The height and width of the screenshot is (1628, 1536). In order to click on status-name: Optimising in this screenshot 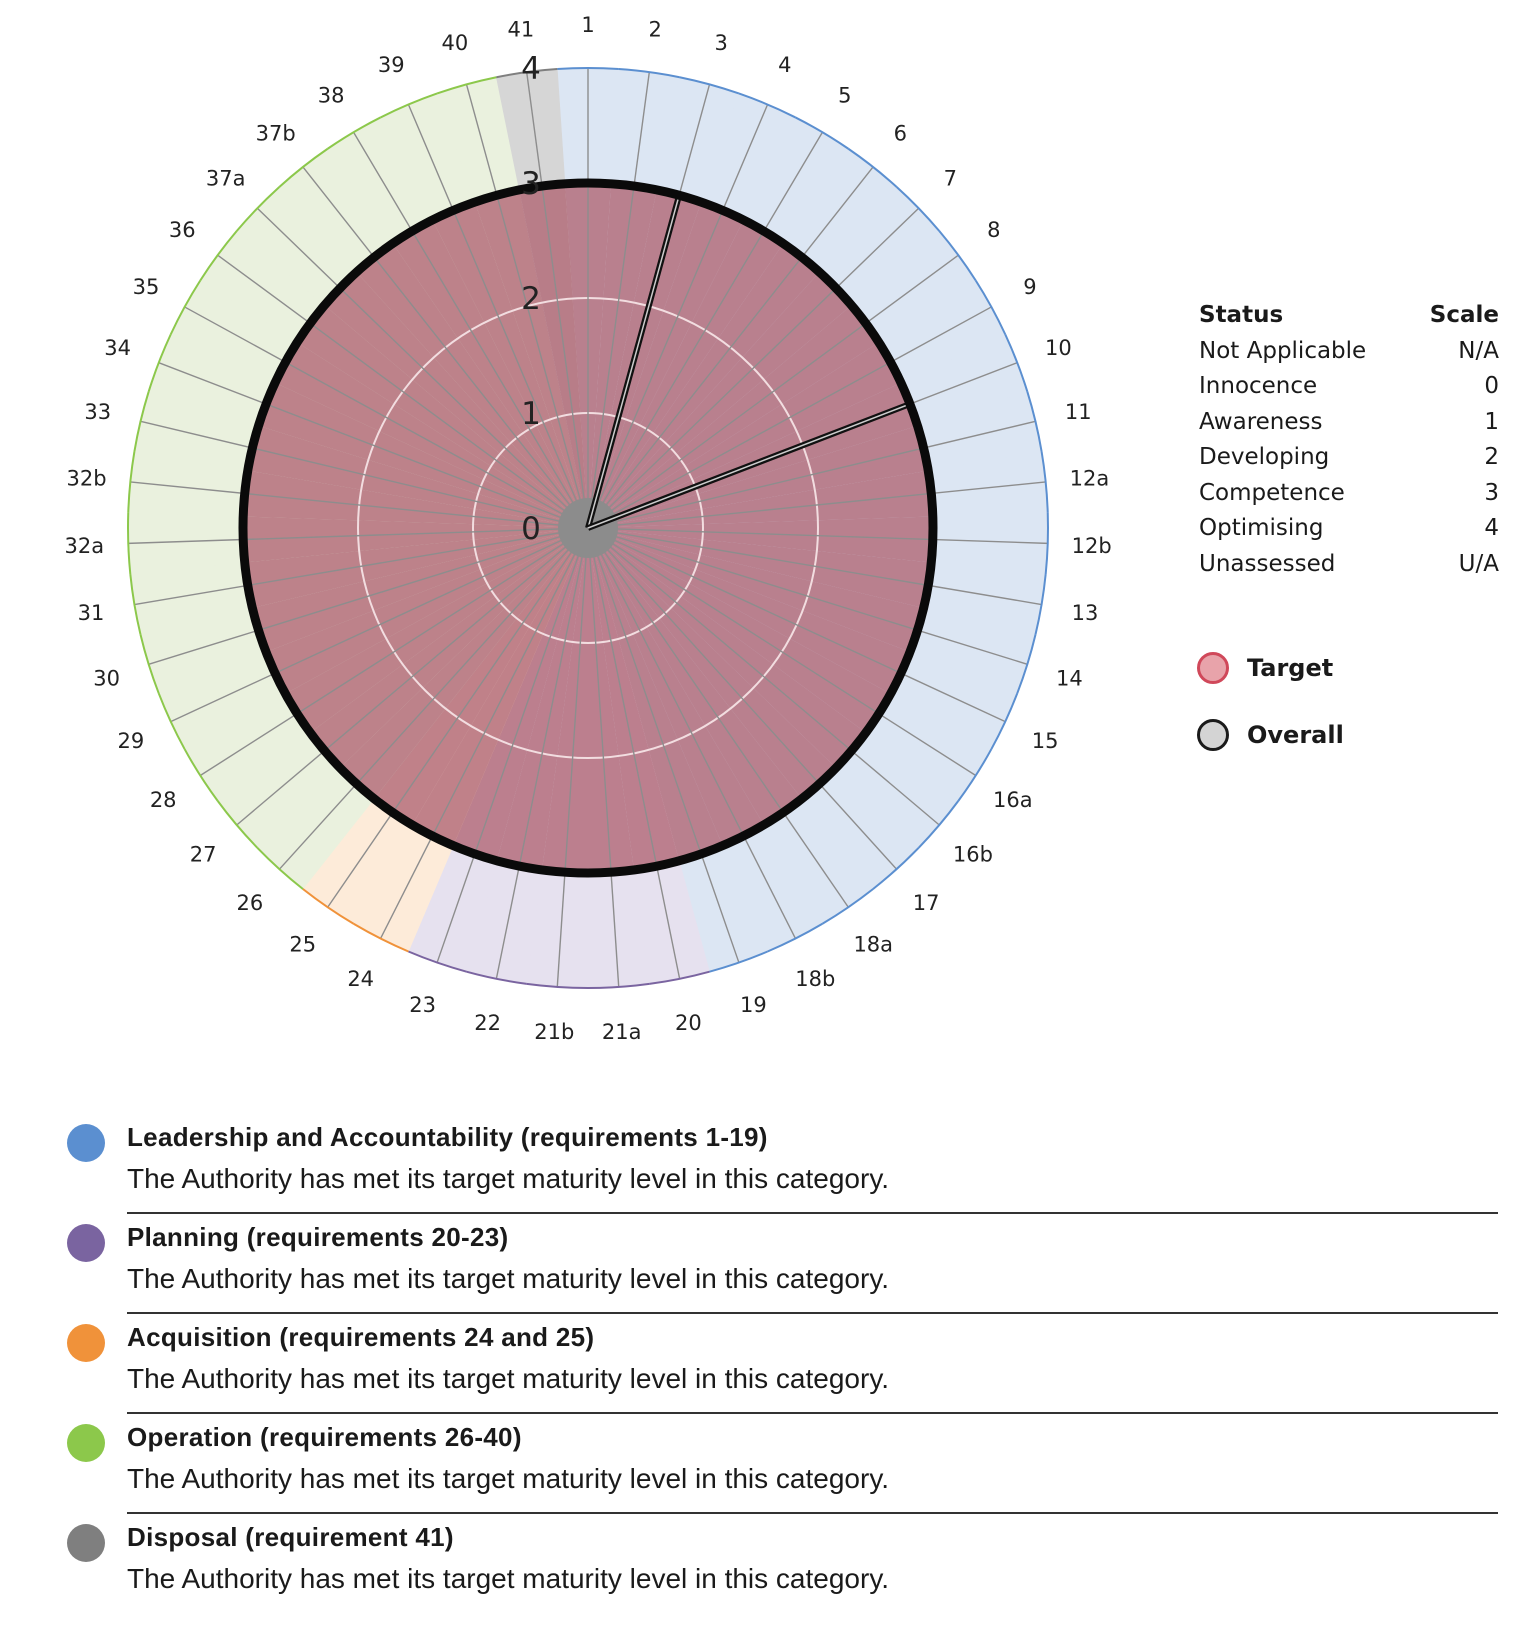, I will do `click(1261, 528)`.